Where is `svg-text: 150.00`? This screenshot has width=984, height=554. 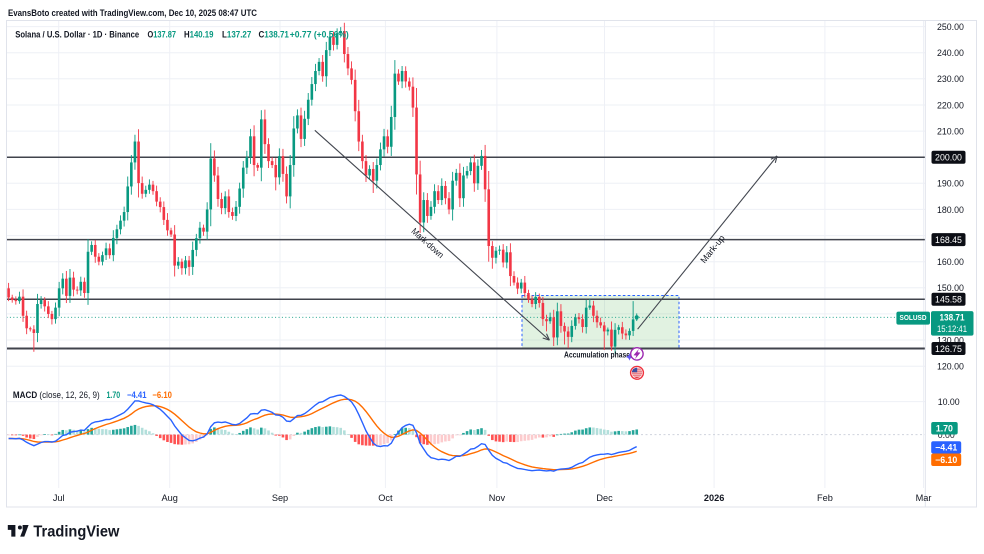 svg-text: 150.00 is located at coordinates (950, 288).